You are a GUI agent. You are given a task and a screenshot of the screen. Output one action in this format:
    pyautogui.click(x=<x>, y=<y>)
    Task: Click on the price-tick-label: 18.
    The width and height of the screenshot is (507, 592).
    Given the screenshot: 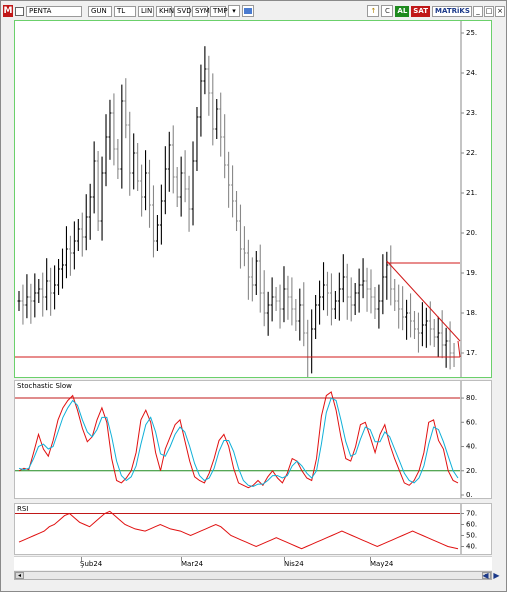 What is the action you would take?
    pyautogui.click(x=471, y=313)
    